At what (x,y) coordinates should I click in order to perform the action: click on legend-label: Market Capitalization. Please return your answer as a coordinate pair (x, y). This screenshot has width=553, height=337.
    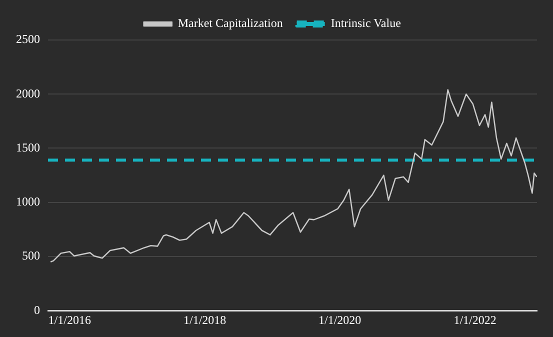
    Looking at the image, I should click on (230, 23).